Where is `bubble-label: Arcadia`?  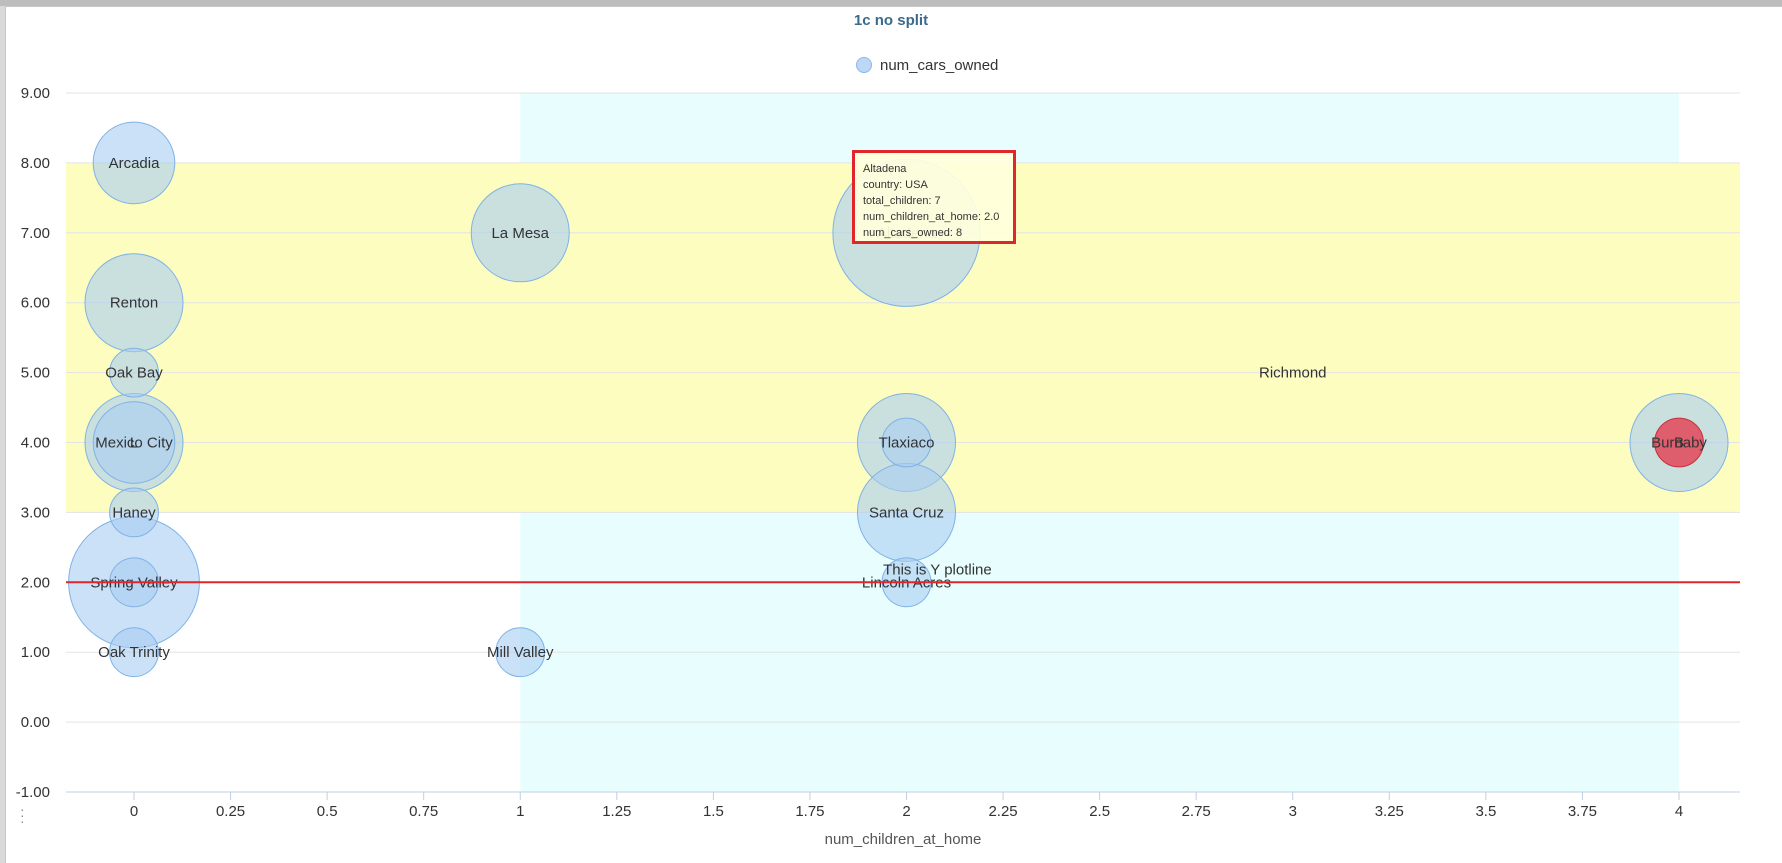 bubble-label: Arcadia is located at coordinates (135, 163).